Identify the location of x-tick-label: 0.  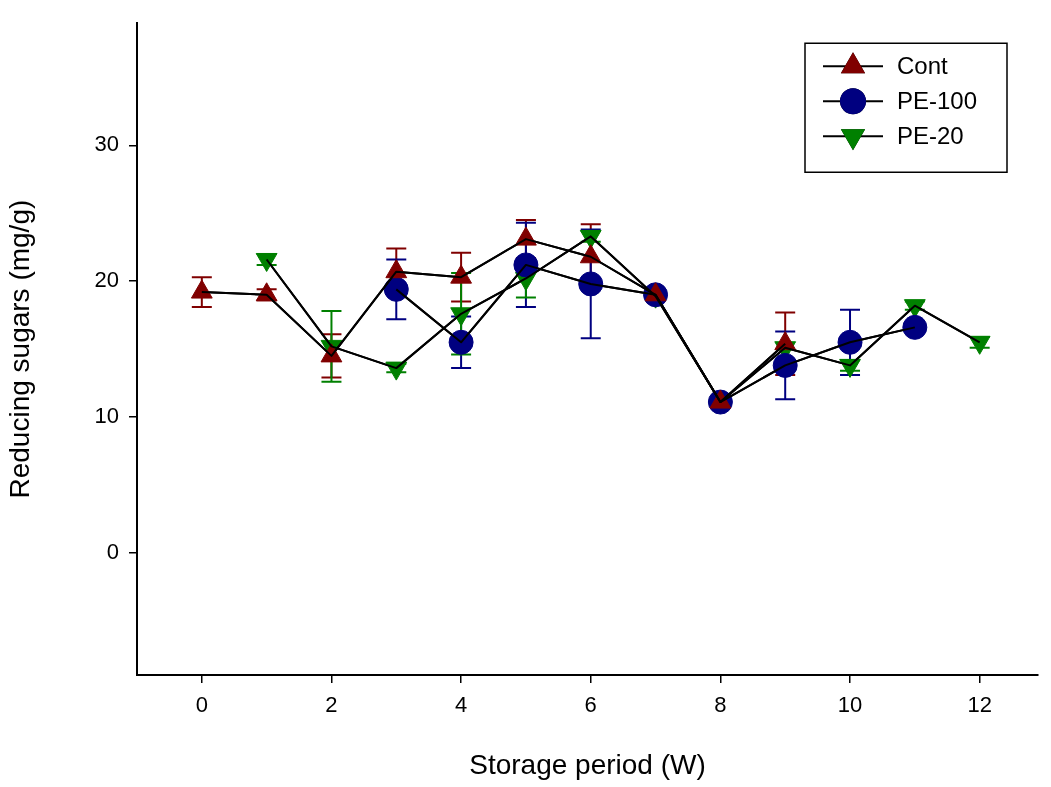
(201, 705).